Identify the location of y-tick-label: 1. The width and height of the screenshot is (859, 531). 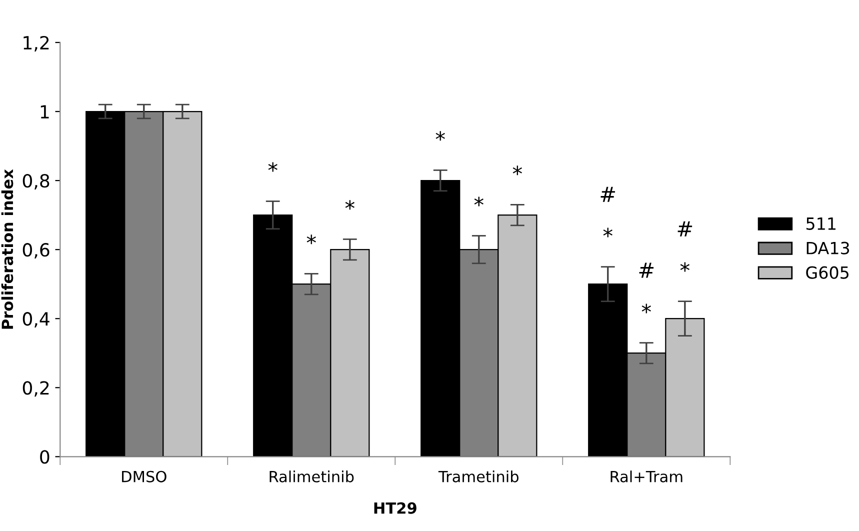
(44, 111).